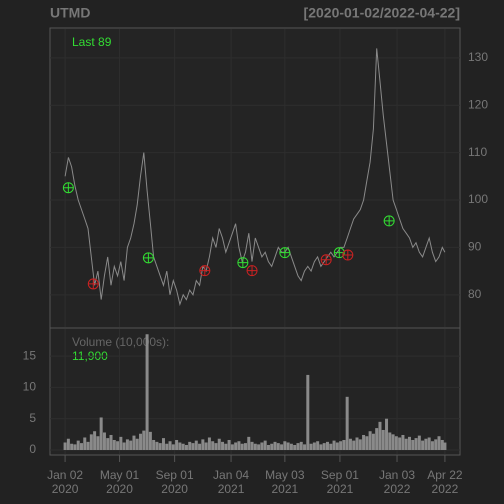 This screenshot has height=504, width=504. I want to click on x-tick-label: Sep 01 2021, so click(340, 482).